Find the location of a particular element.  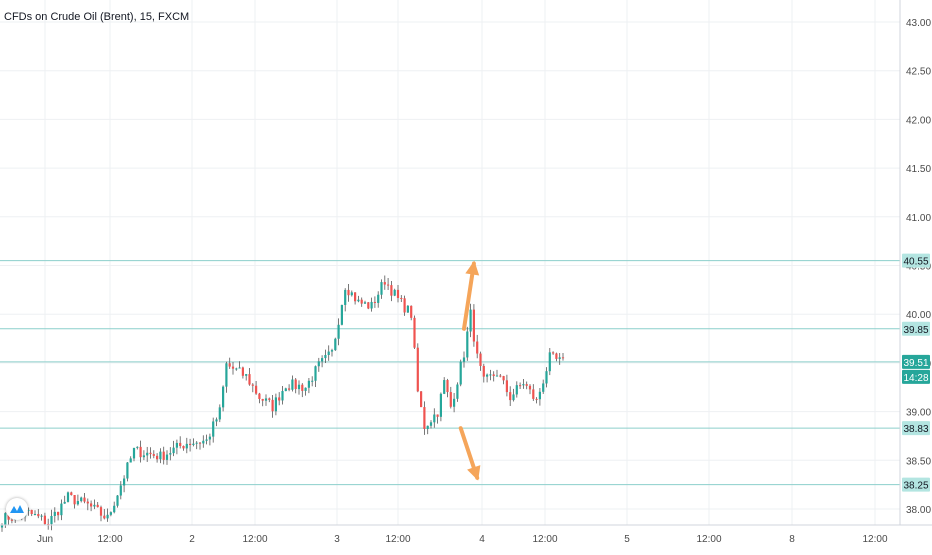

tradingview-logo-icon is located at coordinates (17, 509).